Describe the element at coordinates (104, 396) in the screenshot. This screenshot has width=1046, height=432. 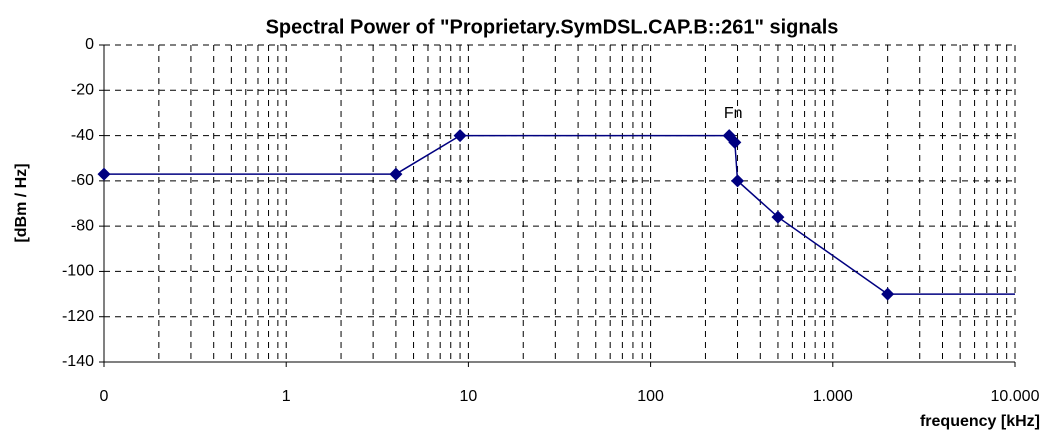
I see `x-tick-label: 0` at that location.